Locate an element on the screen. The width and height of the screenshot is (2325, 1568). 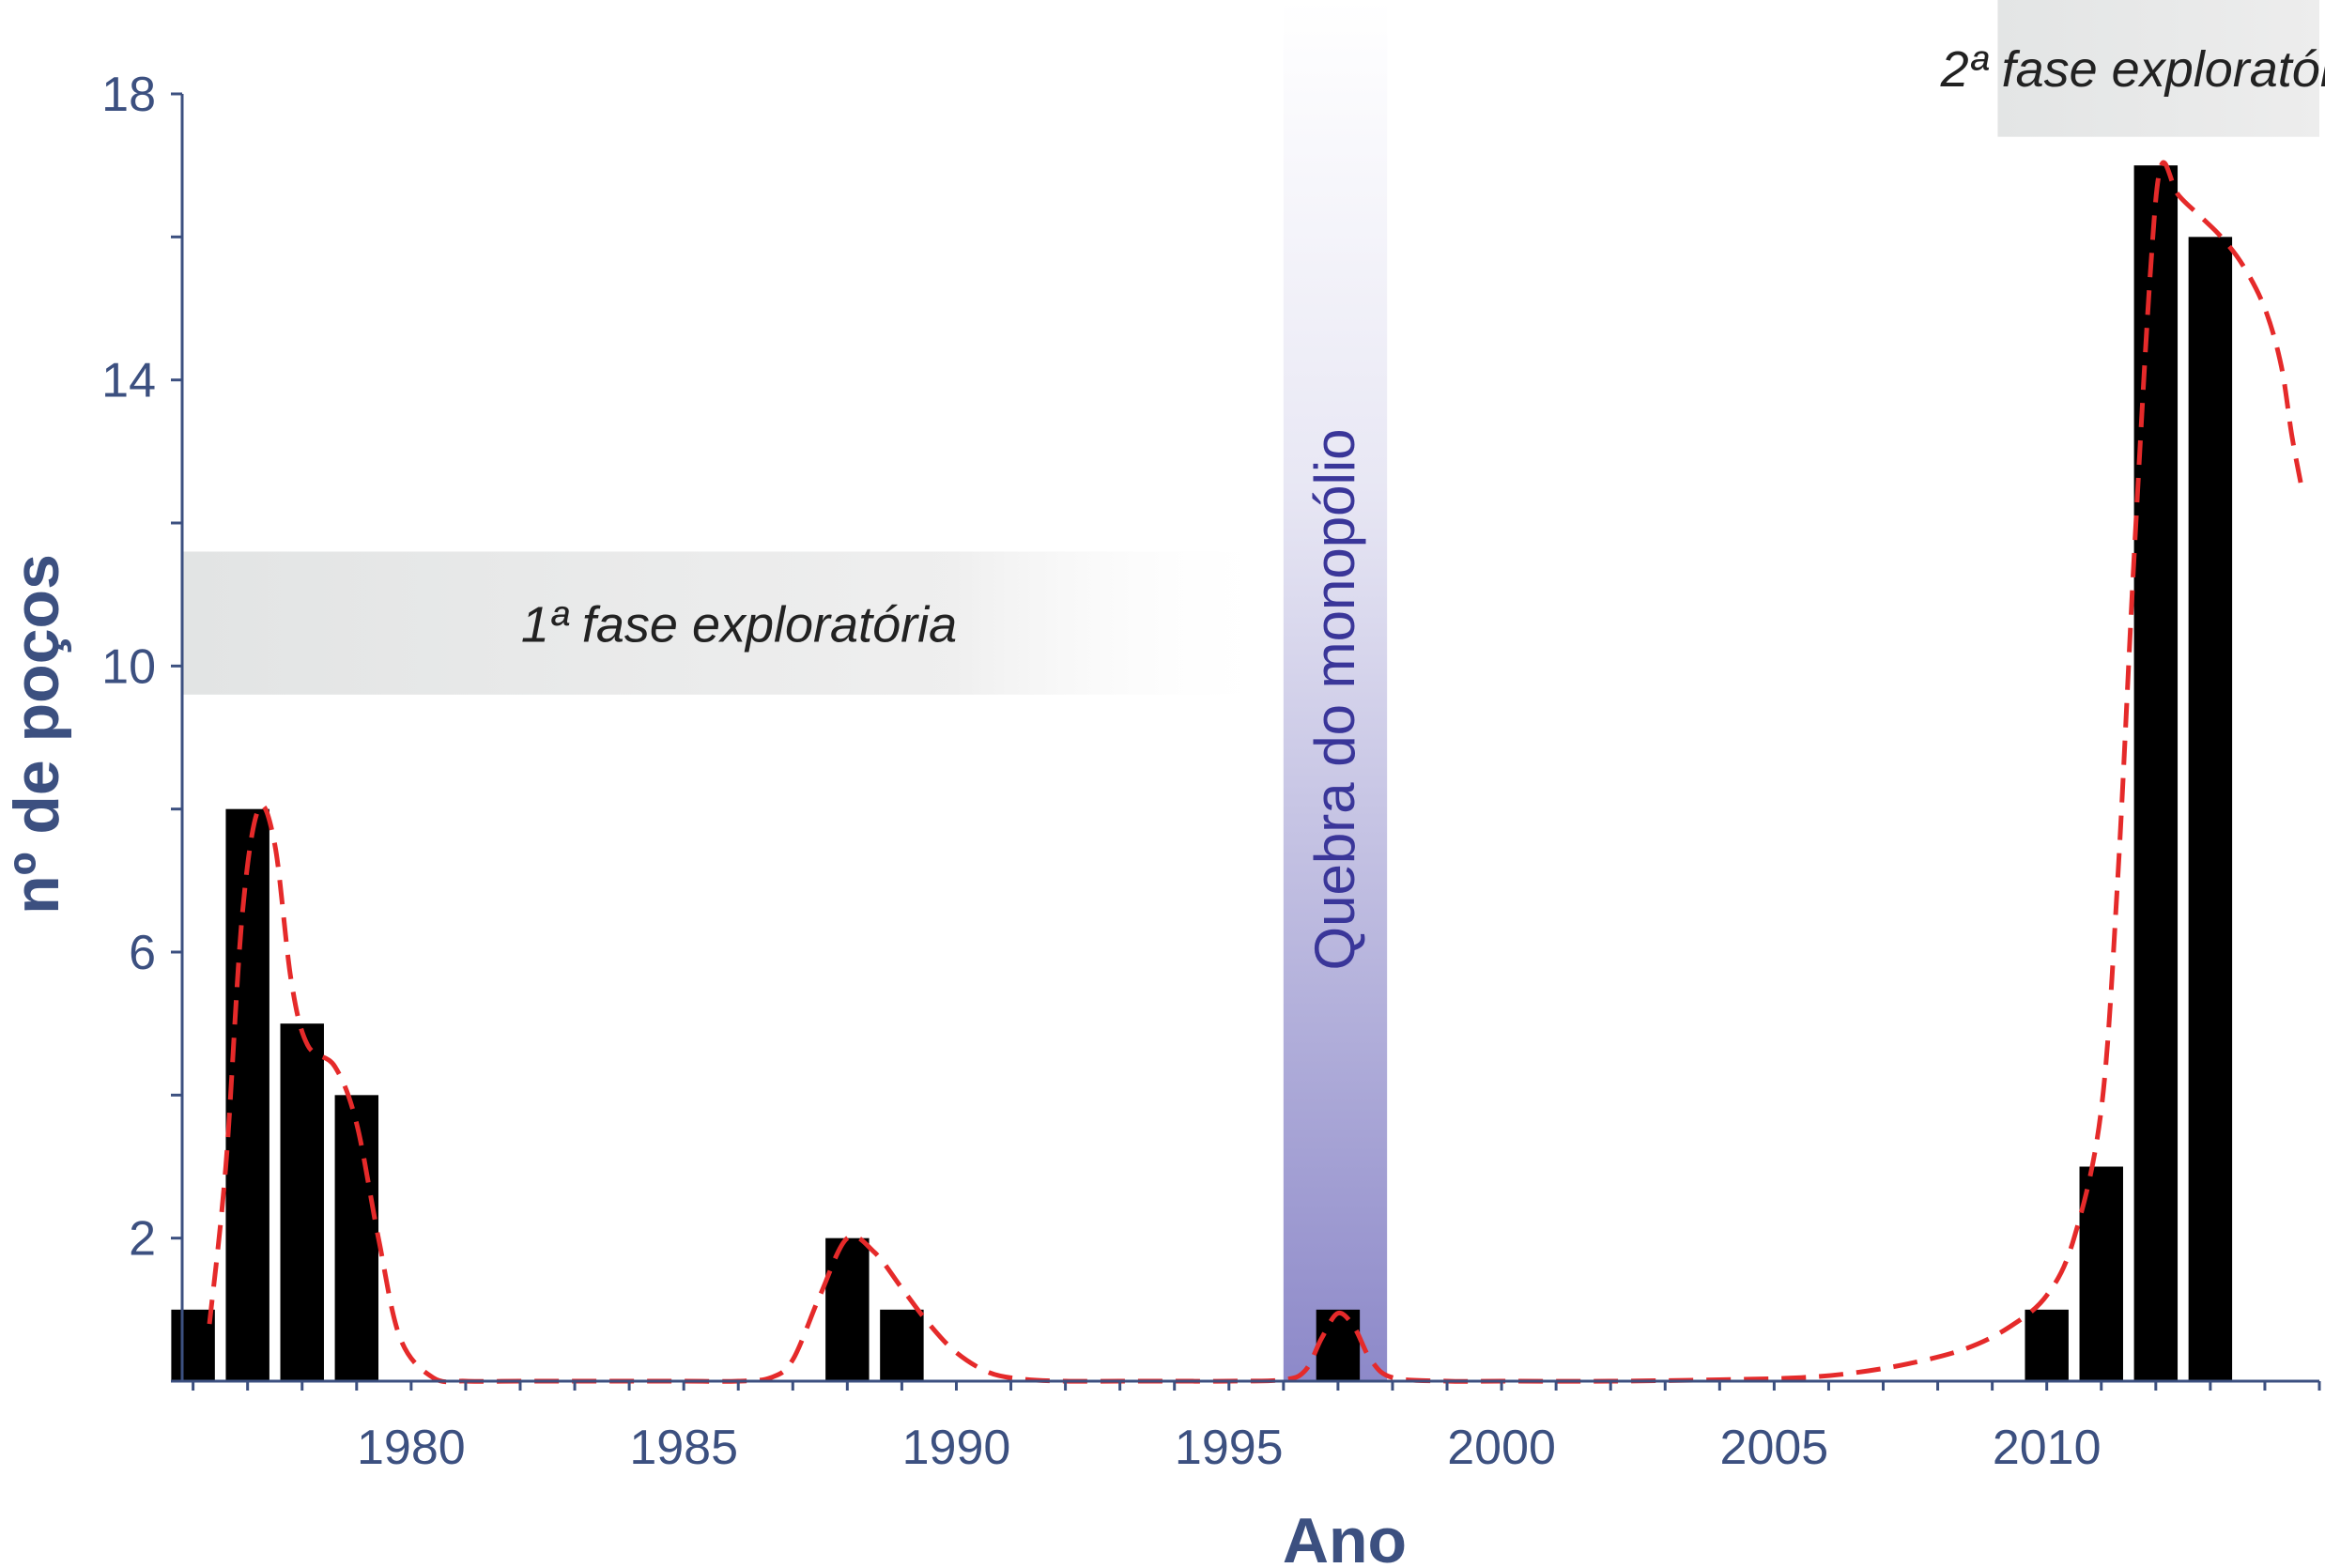
y-tick-label: 10 is located at coordinates (128, 667).